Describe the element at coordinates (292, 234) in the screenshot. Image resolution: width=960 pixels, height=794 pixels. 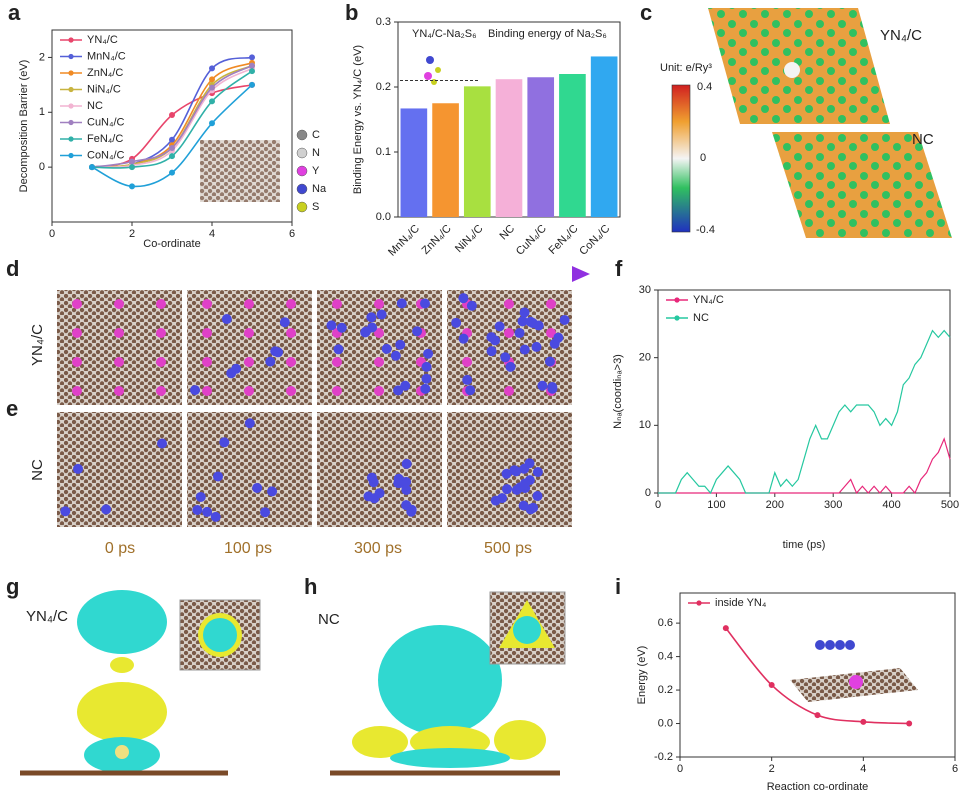
I see `x-tick-label: 6` at that location.